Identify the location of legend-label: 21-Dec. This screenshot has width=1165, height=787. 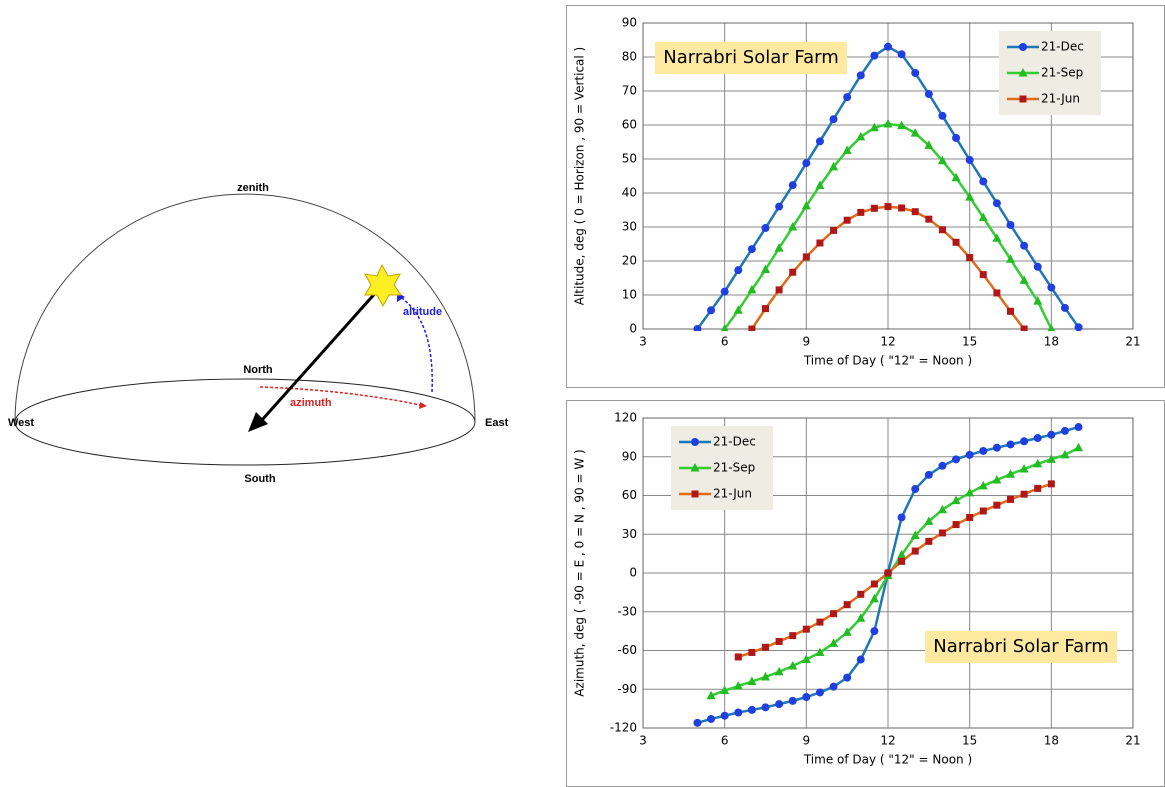
(734, 442).